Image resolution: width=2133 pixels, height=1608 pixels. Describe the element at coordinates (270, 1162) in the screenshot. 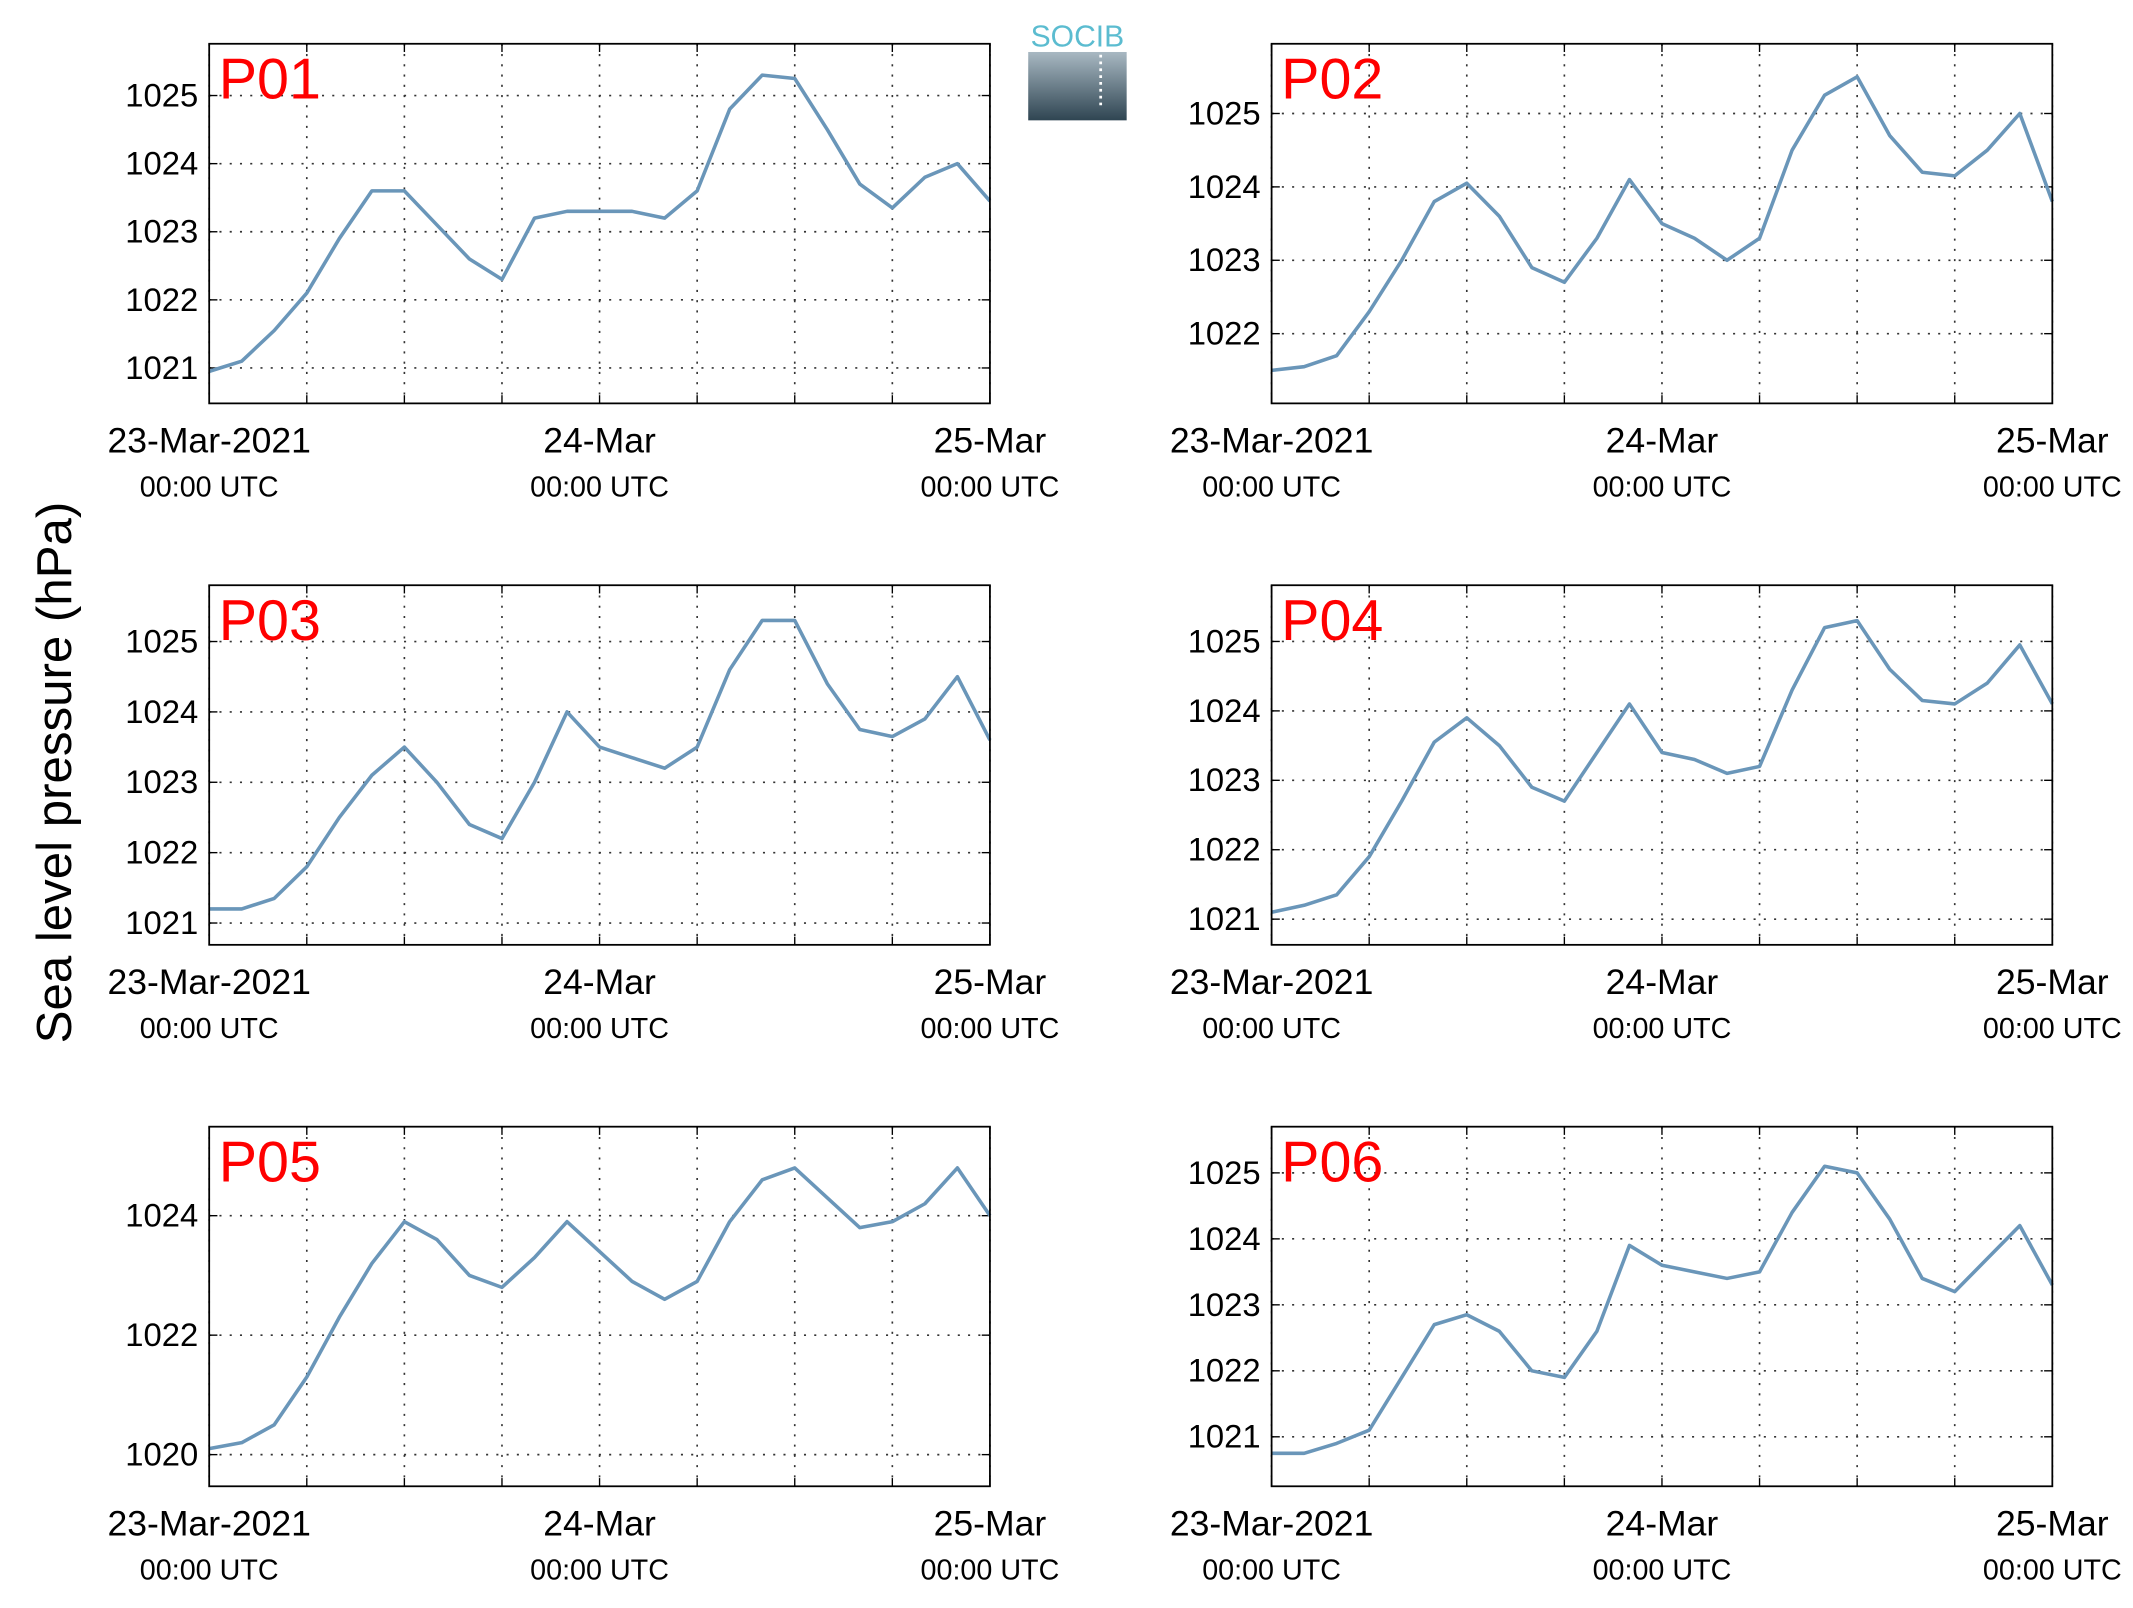

I see `panel-title: P05` at that location.